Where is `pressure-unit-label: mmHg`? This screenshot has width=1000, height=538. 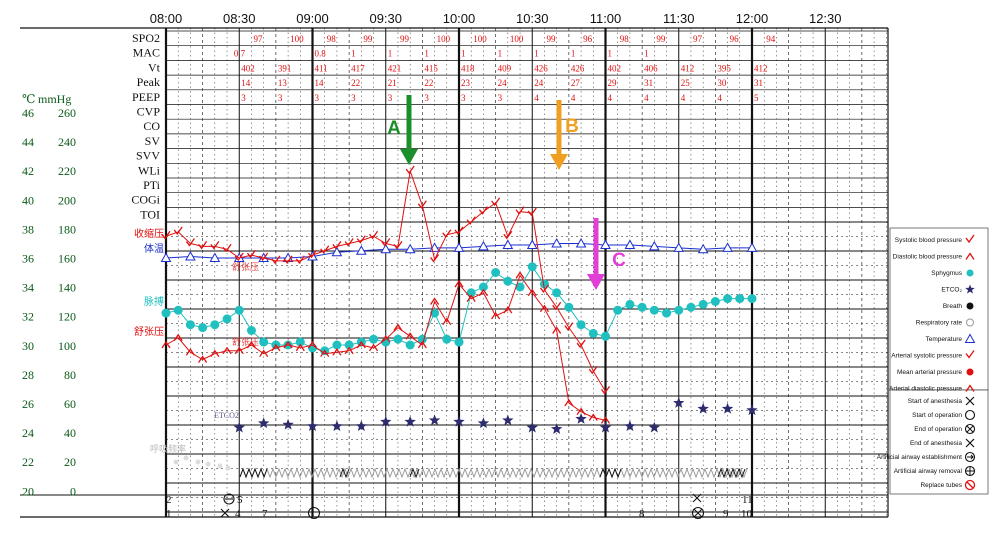 pressure-unit-label: mmHg is located at coordinates (54, 99).